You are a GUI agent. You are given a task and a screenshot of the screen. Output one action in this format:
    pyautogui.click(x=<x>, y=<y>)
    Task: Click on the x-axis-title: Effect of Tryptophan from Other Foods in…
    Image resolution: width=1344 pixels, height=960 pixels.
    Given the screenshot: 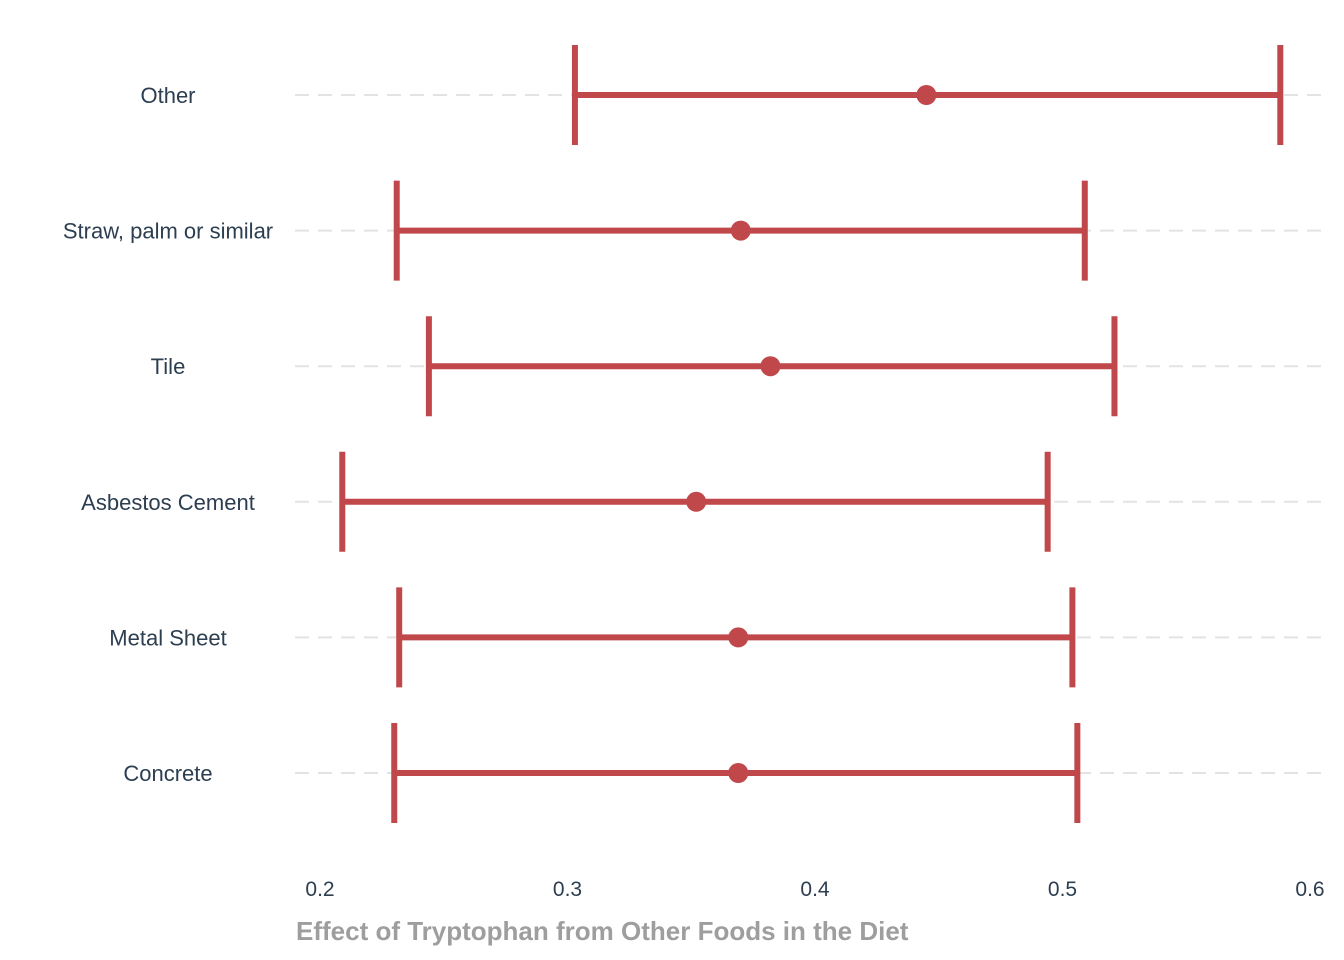 What is the action you would take?
    pyautogui.click(x=602, y=931)
    